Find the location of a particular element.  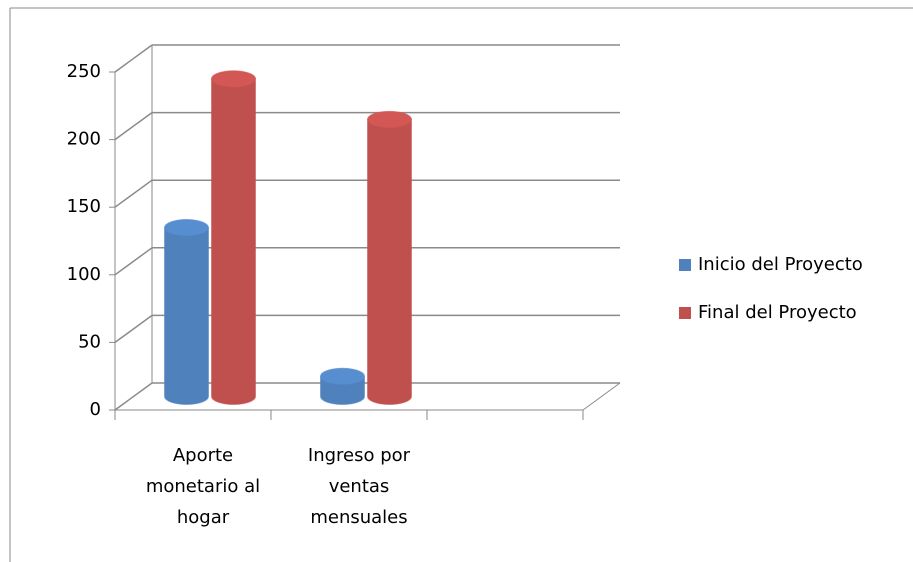

y-tick-label: 250 is located at coordinates (84, 71).